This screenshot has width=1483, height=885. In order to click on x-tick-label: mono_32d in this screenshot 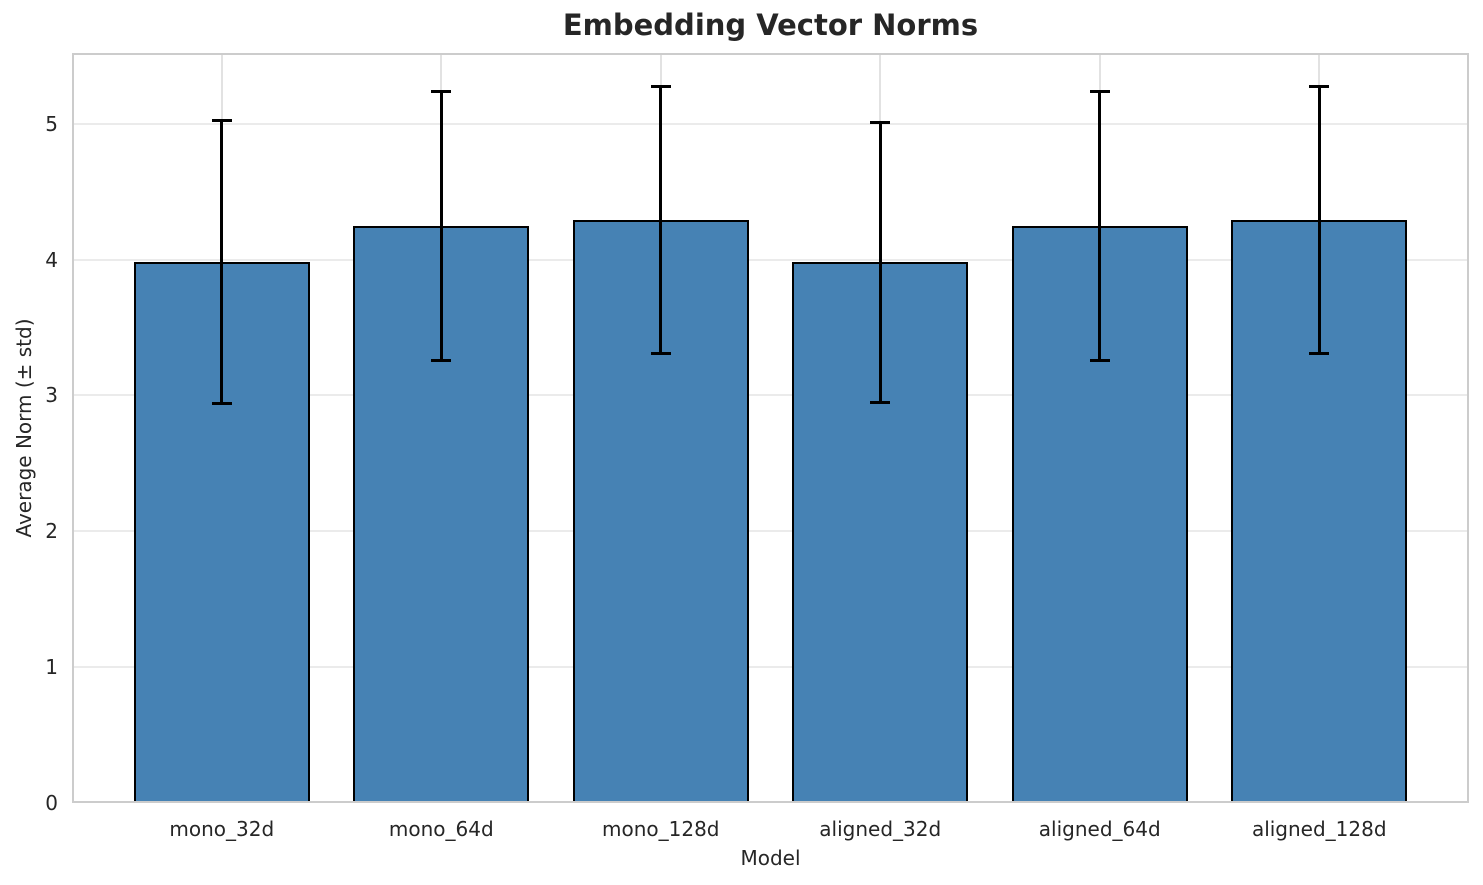, I will do `click(222, 829)`.